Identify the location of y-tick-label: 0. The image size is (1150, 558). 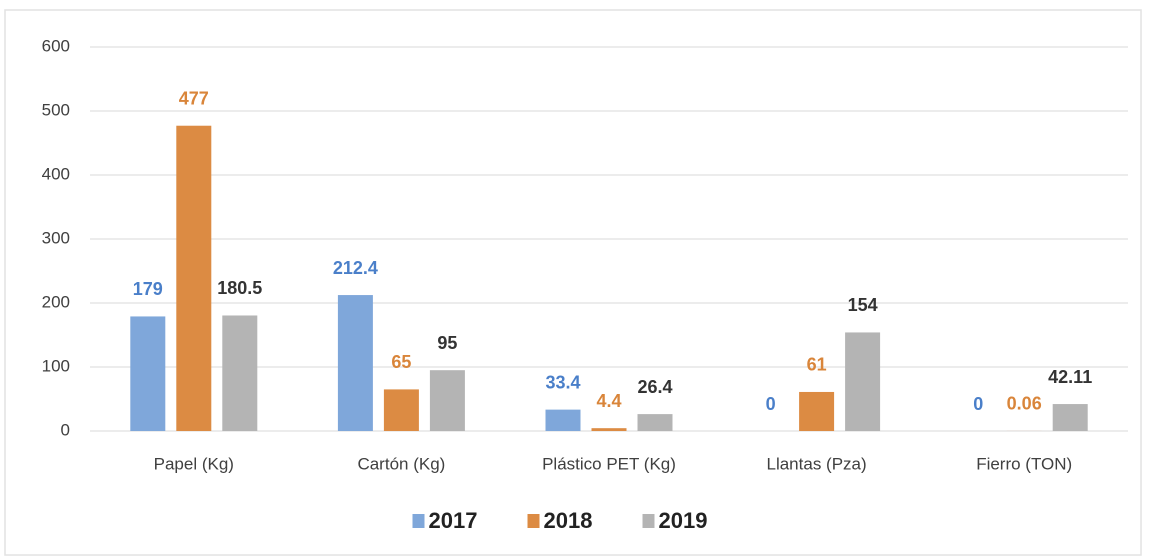
(65, 429).